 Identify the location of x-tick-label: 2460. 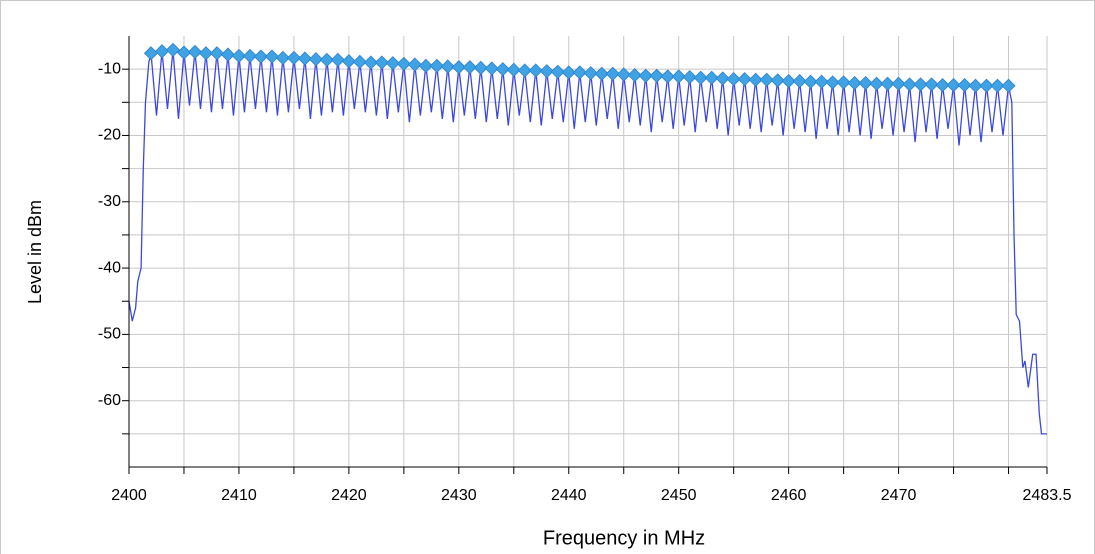
(789, 495).